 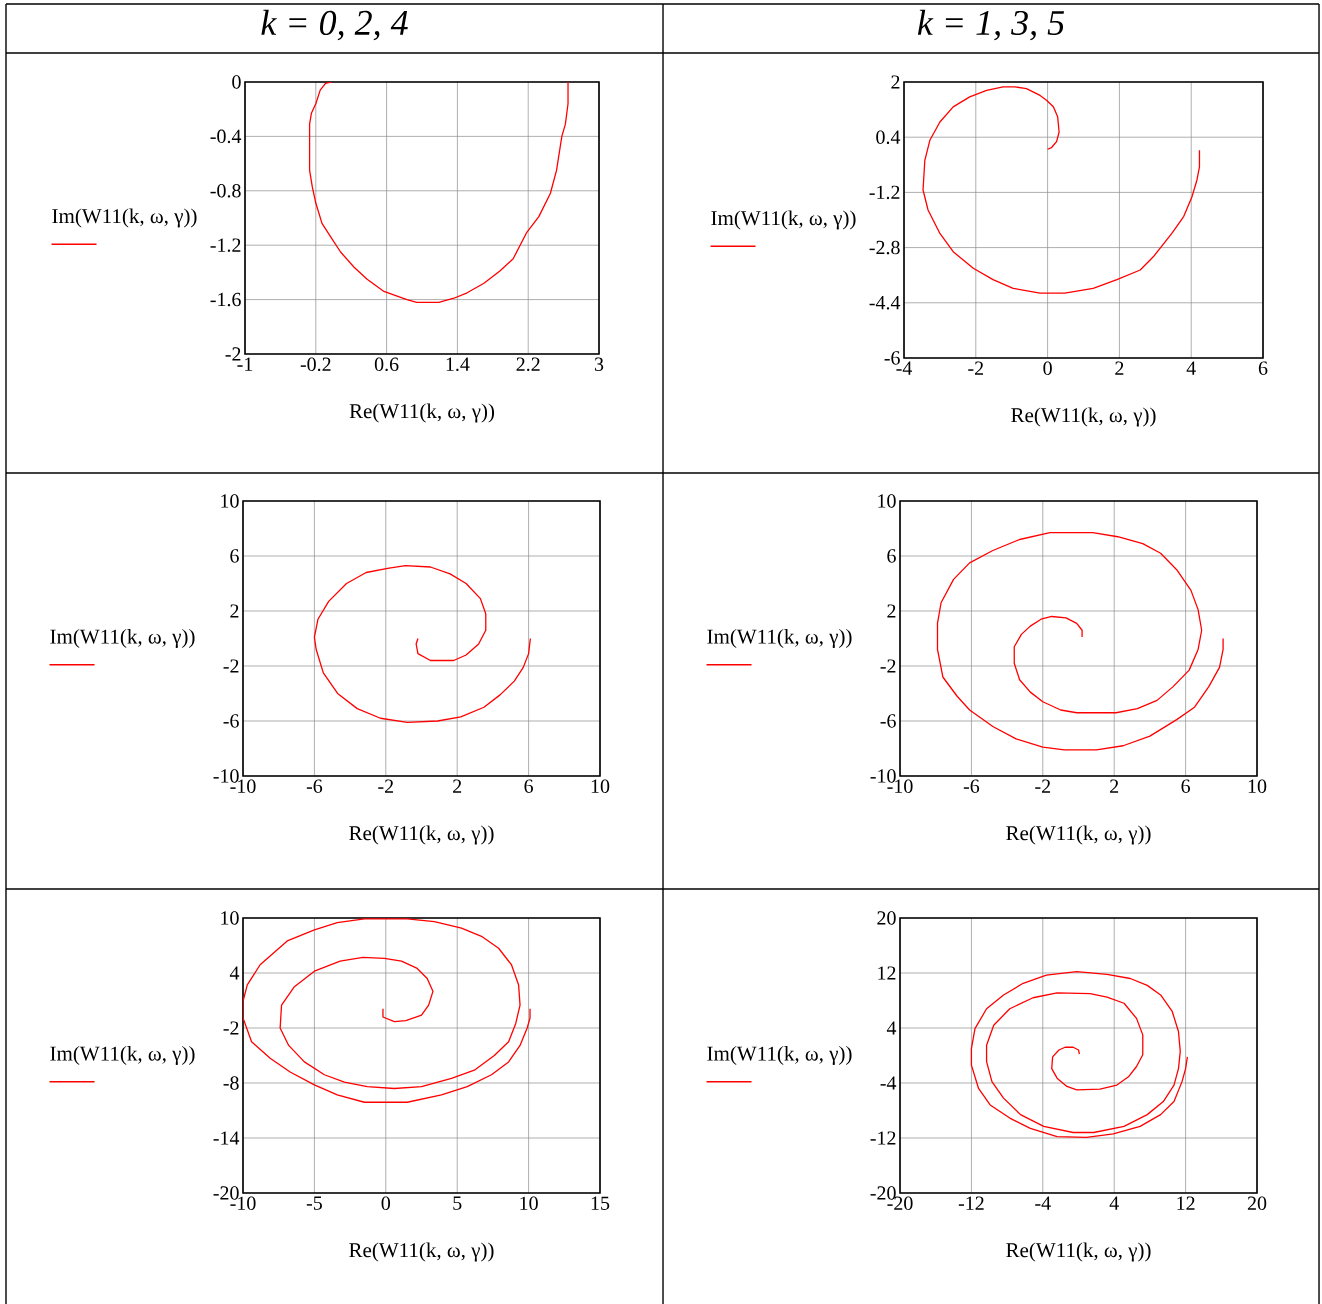 I want to click on y-tick-label: -12, so click(x=883, y=1138).